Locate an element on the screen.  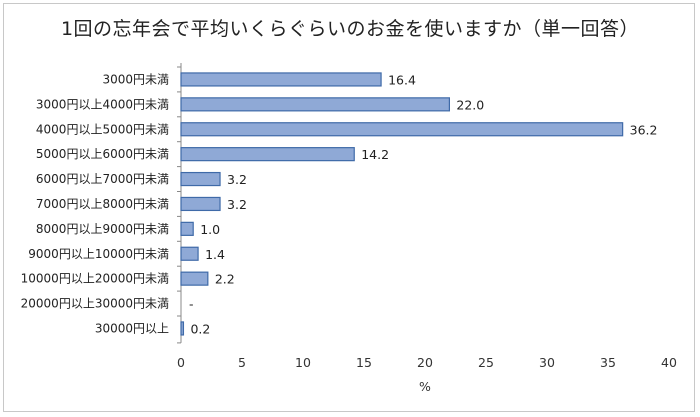
data-label: 0.2 is located at coordinates (200, 328).